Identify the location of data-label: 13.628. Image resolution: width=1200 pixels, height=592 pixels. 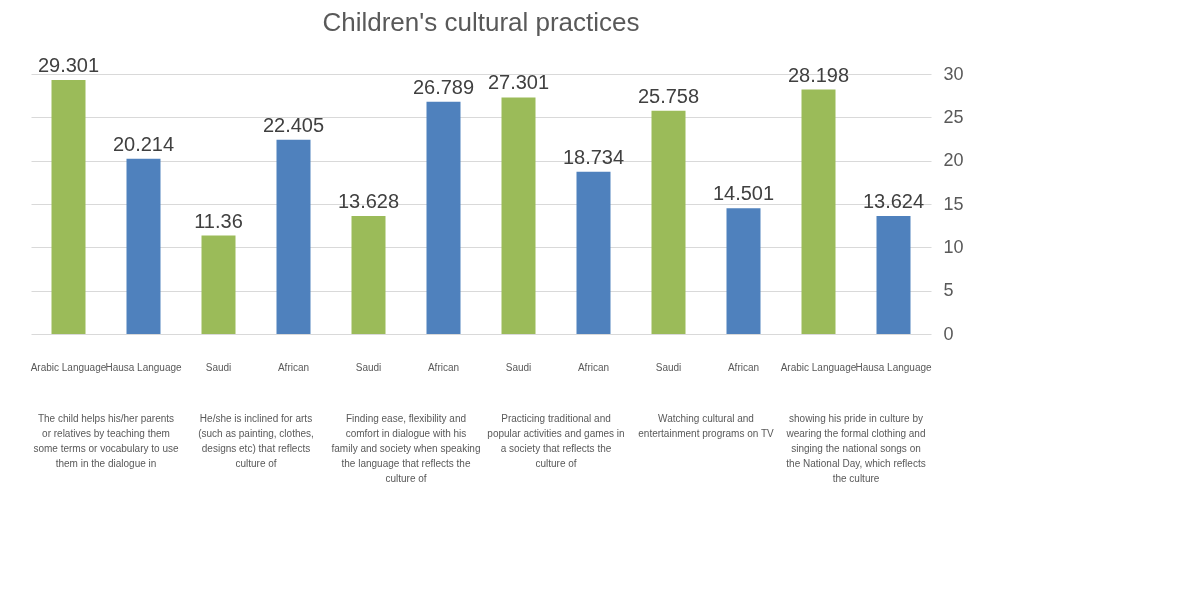
(368, 200).